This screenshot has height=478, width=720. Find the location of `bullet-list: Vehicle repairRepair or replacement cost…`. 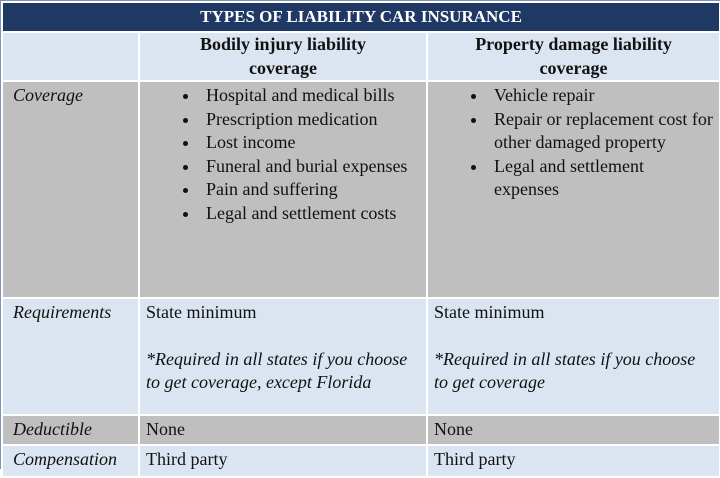

bullet-list: Vehicle repairRepair or replacement cost… is located at coordinates (573, 143).